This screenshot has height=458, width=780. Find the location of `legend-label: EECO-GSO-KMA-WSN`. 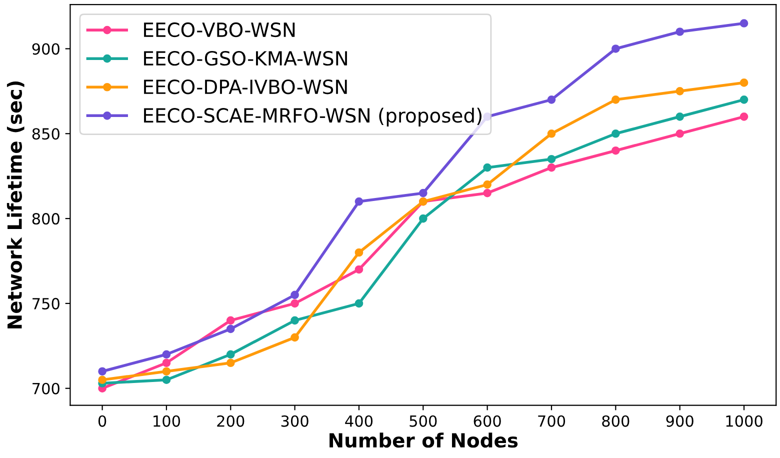

legend-label: EECO-GSO-KMA-WSN is located at coordinates (245, 58).